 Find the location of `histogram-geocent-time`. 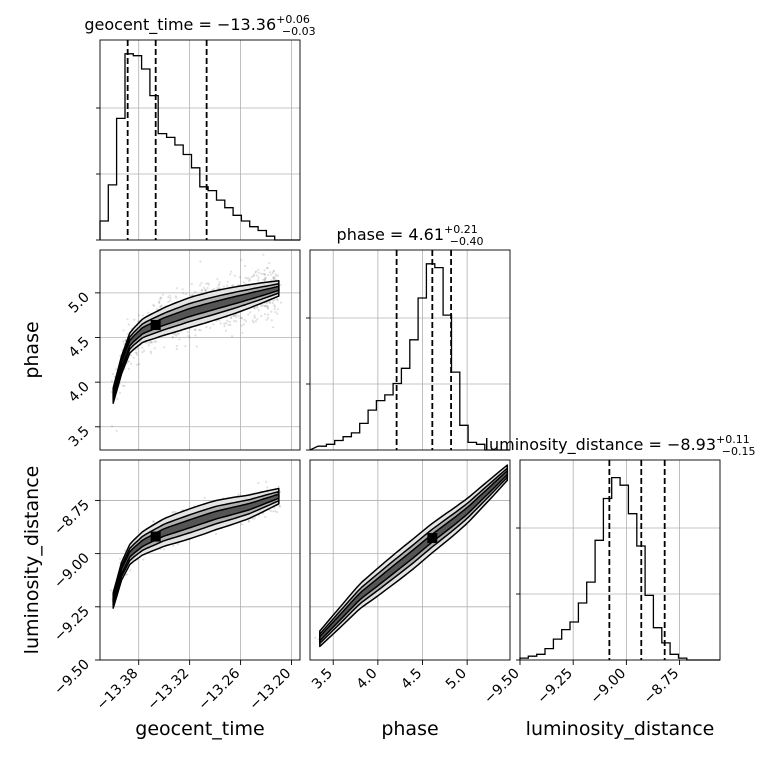

histogram-geocent-time is located at coordinates (199, 147).